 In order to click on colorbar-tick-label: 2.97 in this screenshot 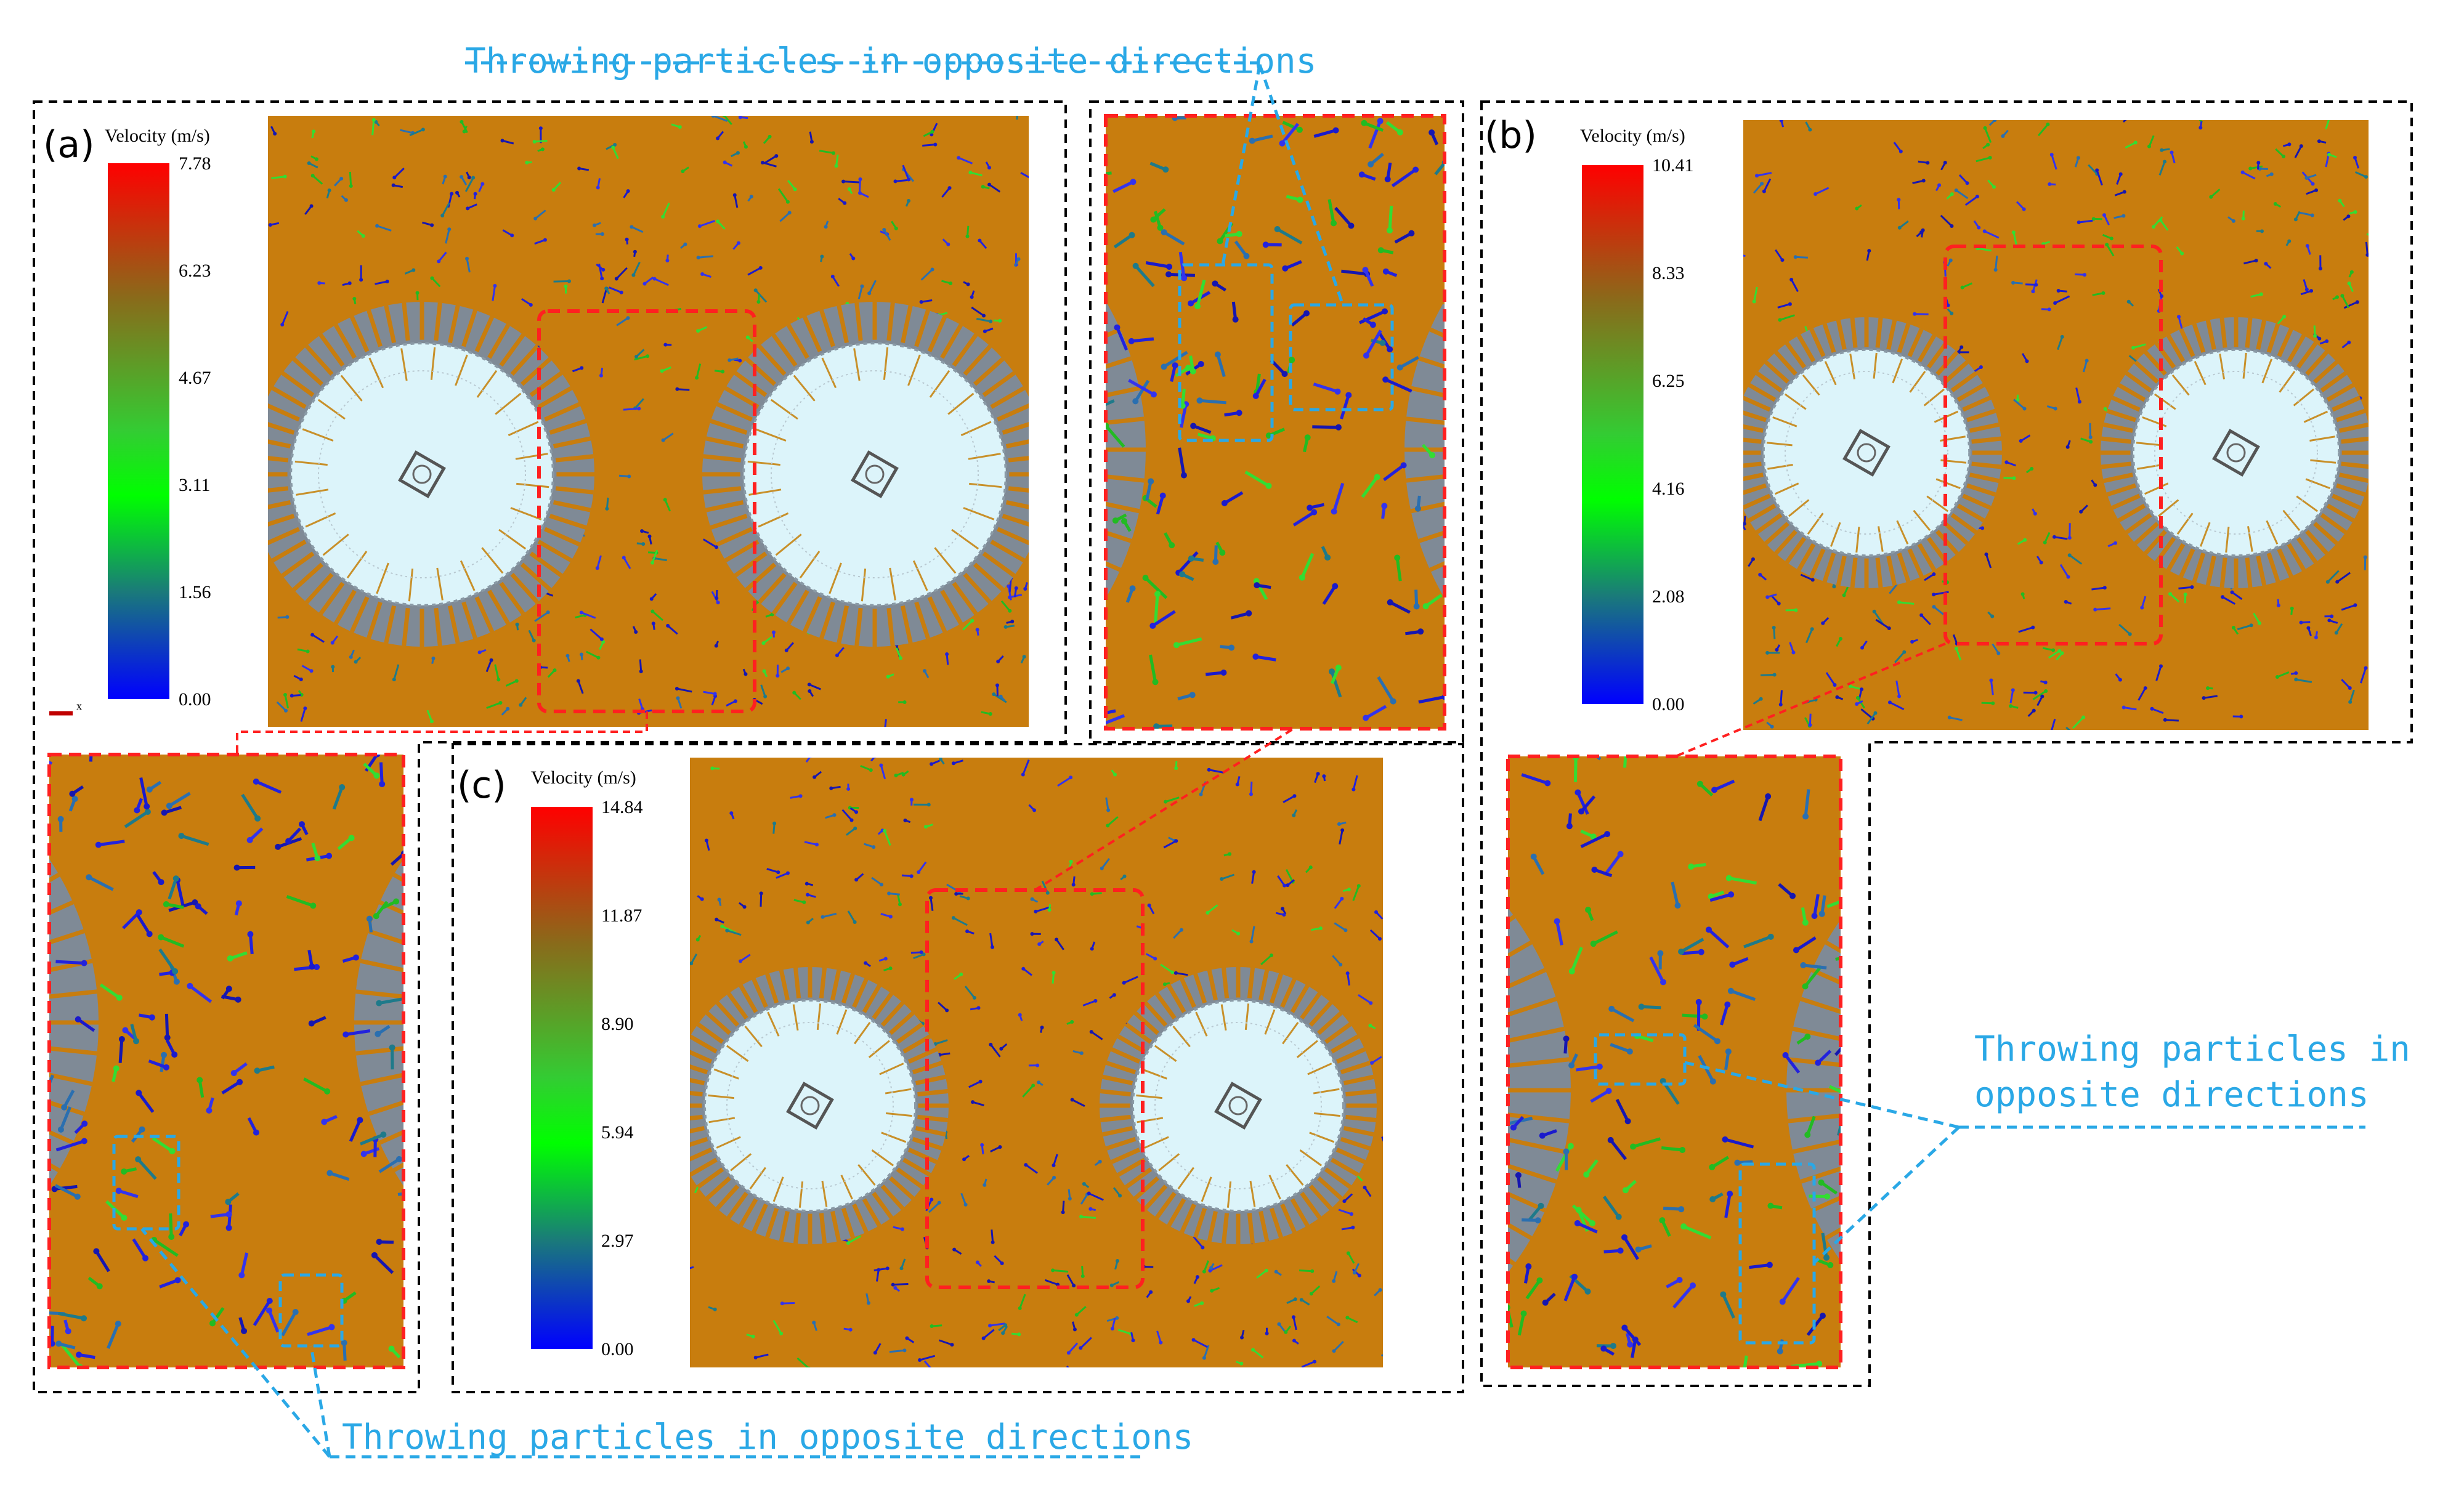, I will do `click(617, 1241)`.